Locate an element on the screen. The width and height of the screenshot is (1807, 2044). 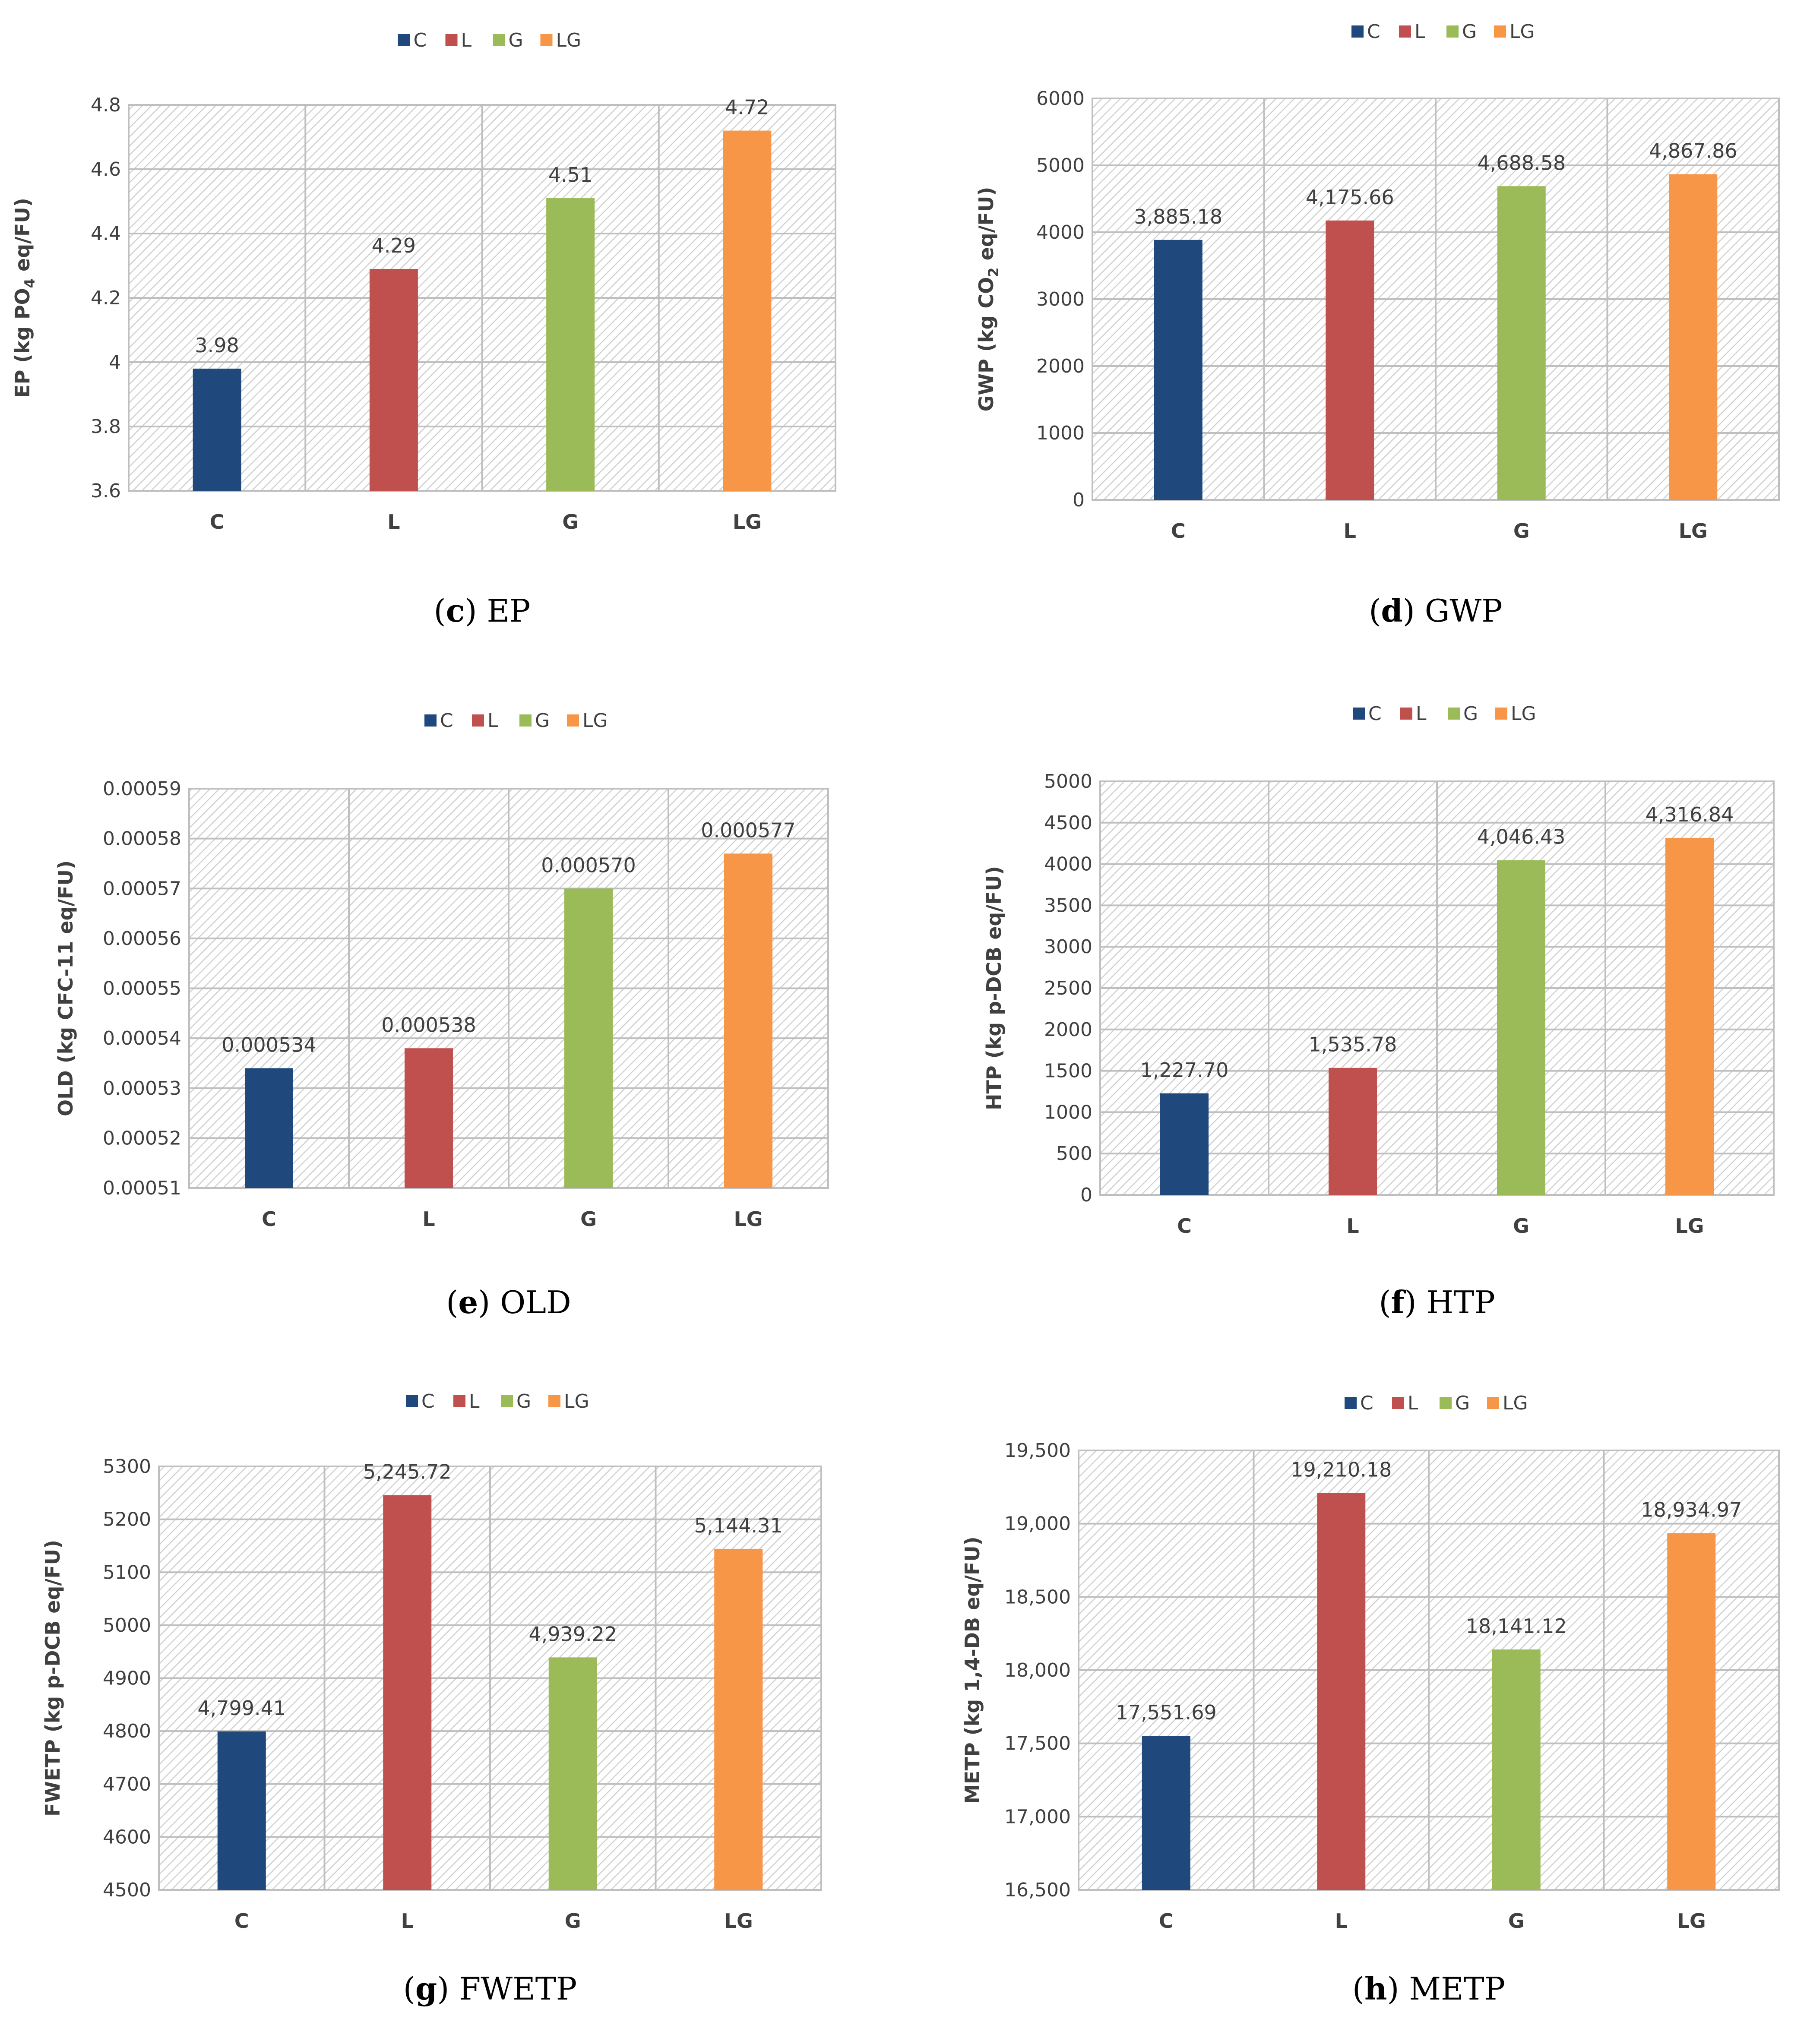
y-tick-label: 2000 is located at coordinates (1068, 1030).